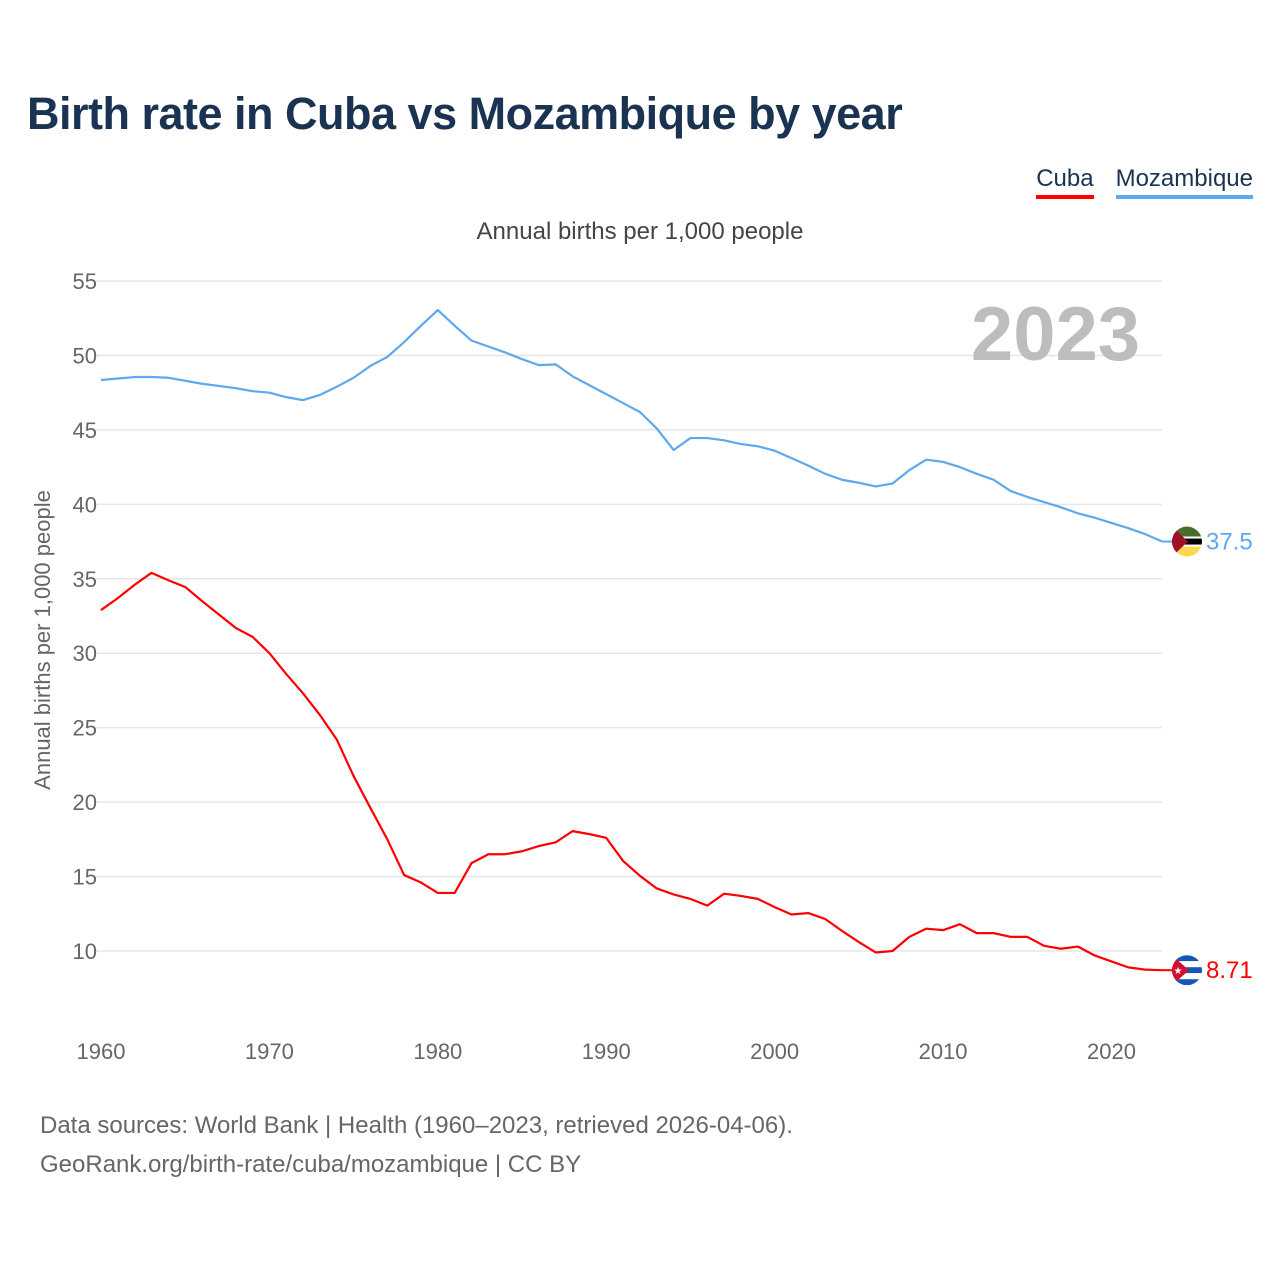 This screenshot has height=1280, width=1280. What do you see at coordinates (269, 1051) in the screenshot?
I see `x-tick-label: 1970` at bounding box center [269, 1051].